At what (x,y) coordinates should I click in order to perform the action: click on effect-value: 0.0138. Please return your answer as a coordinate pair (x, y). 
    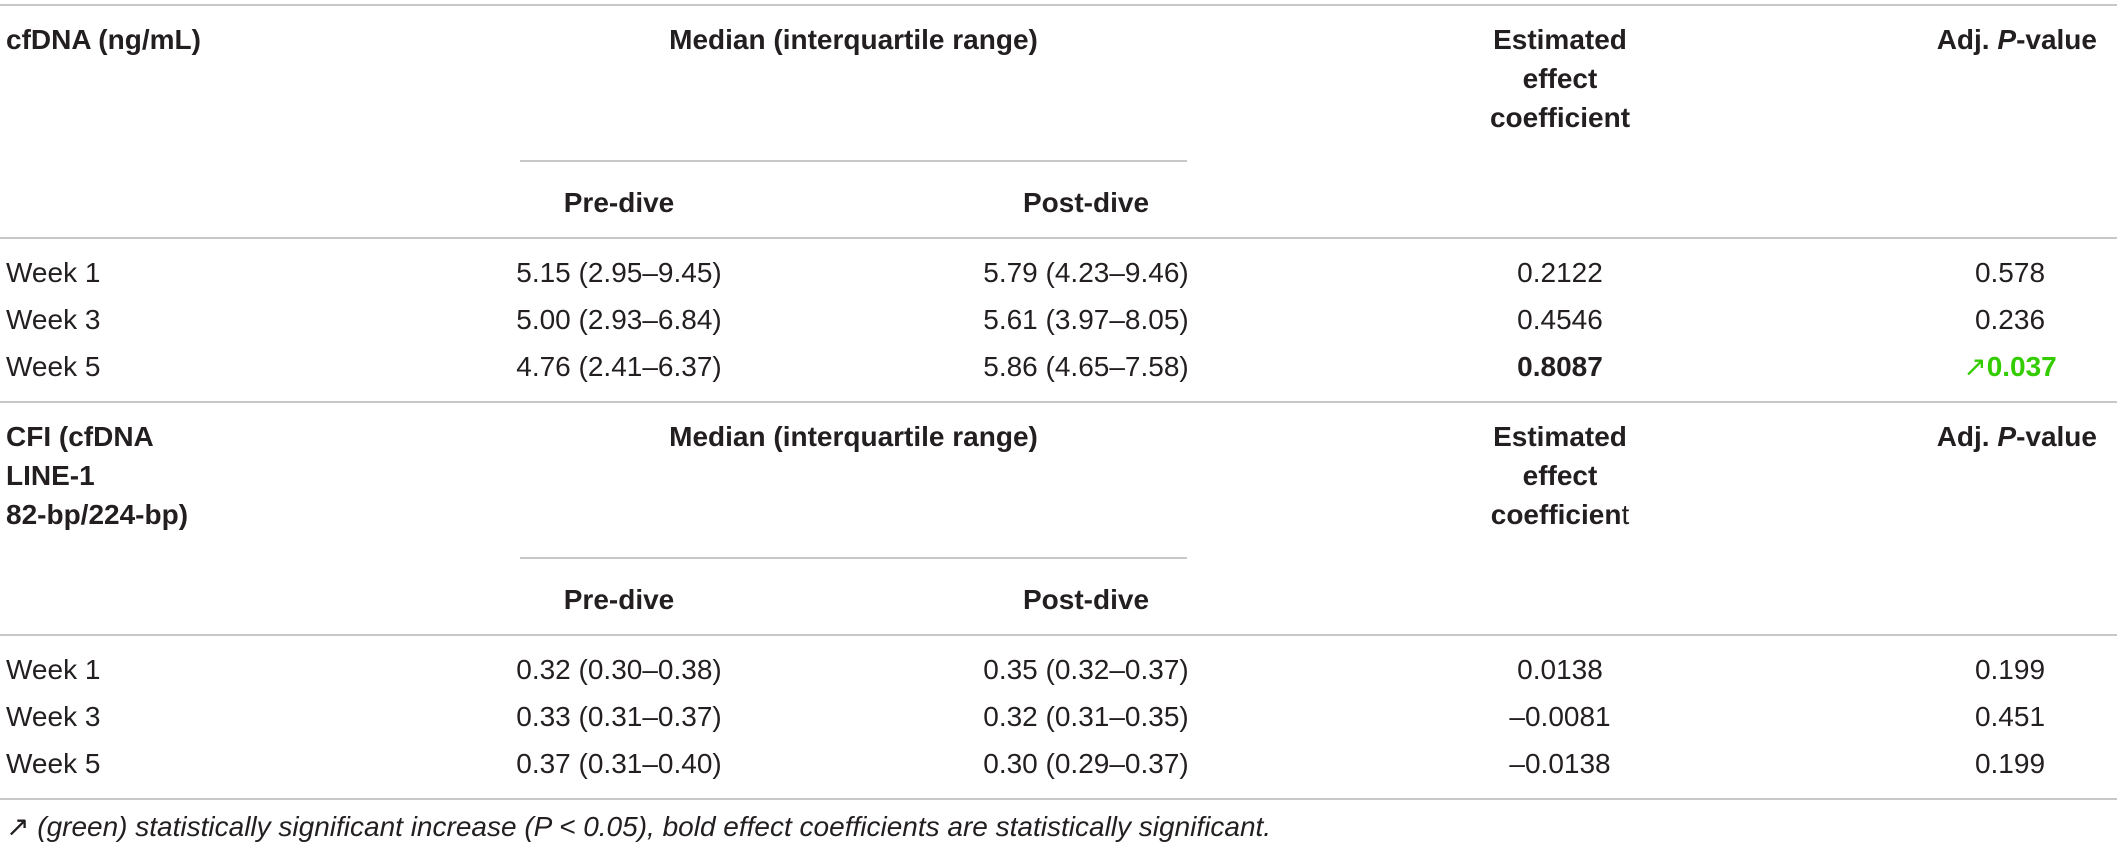
    Looking at the image, I should click on (1560, 669).